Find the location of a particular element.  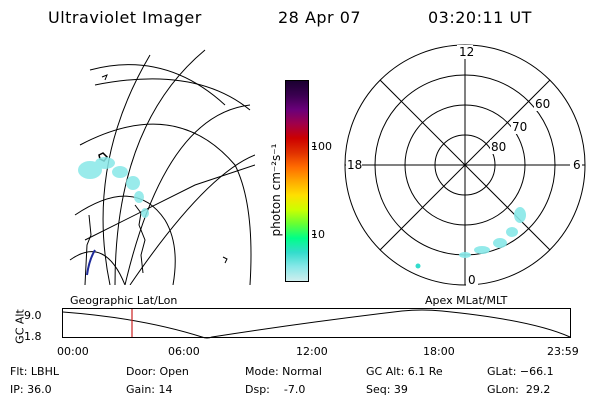

filter-value: Flt: LBHL is located at coordinates (34, 371).